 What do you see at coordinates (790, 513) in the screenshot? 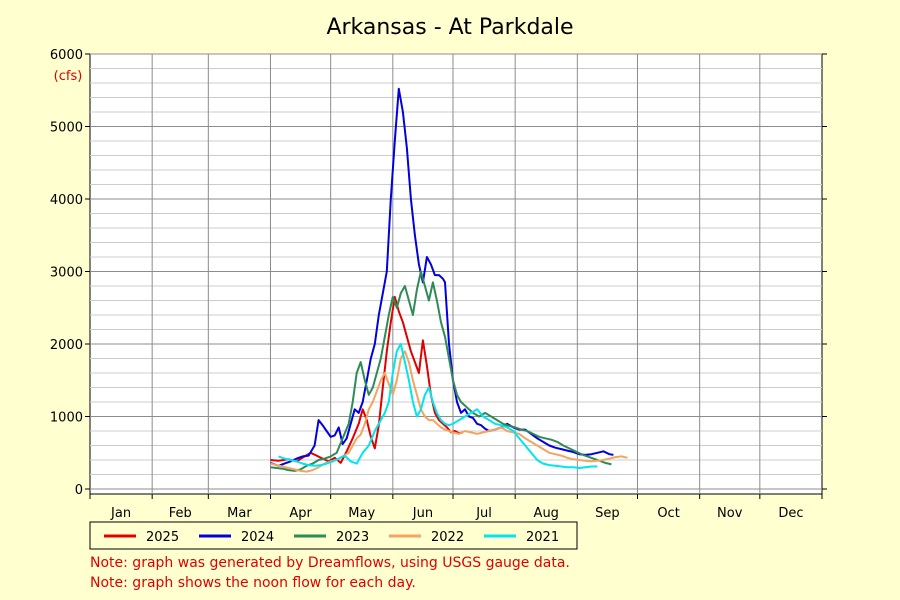
I see `x-tick-label-dec: Dec` at bounding box center [790, 513].